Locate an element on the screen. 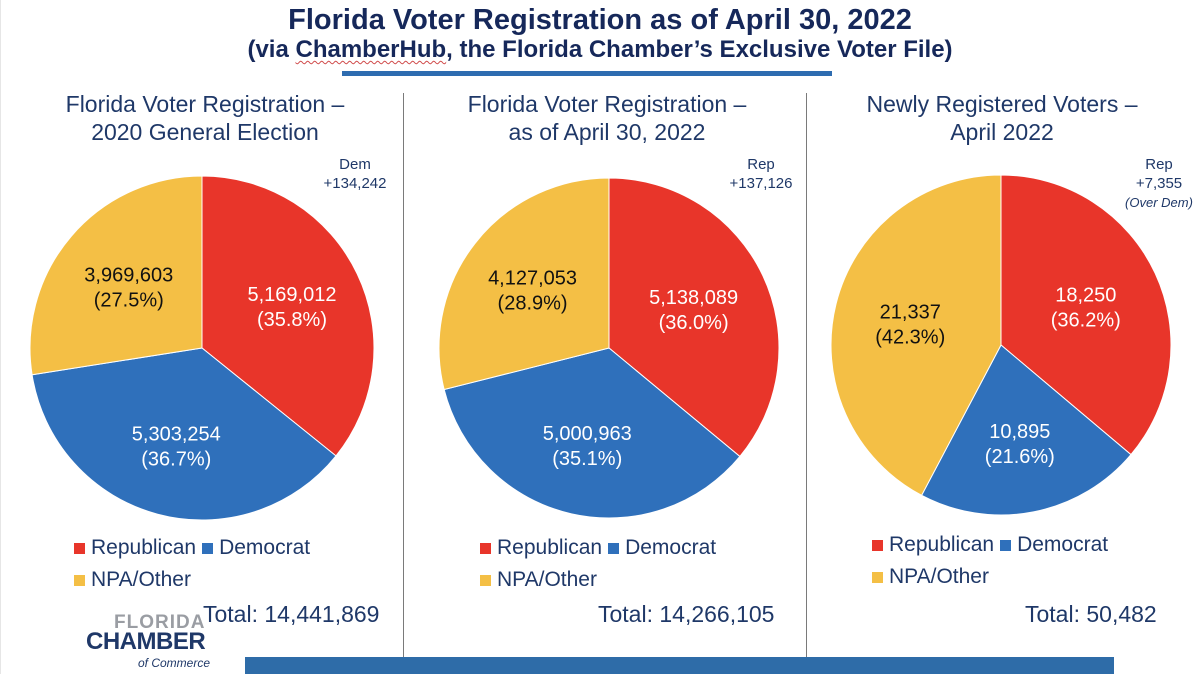 Image resolution: width=1200 pixels, height=674 pixels. panel-3-margin-party: Rep is located at coordinates (1159, 164).